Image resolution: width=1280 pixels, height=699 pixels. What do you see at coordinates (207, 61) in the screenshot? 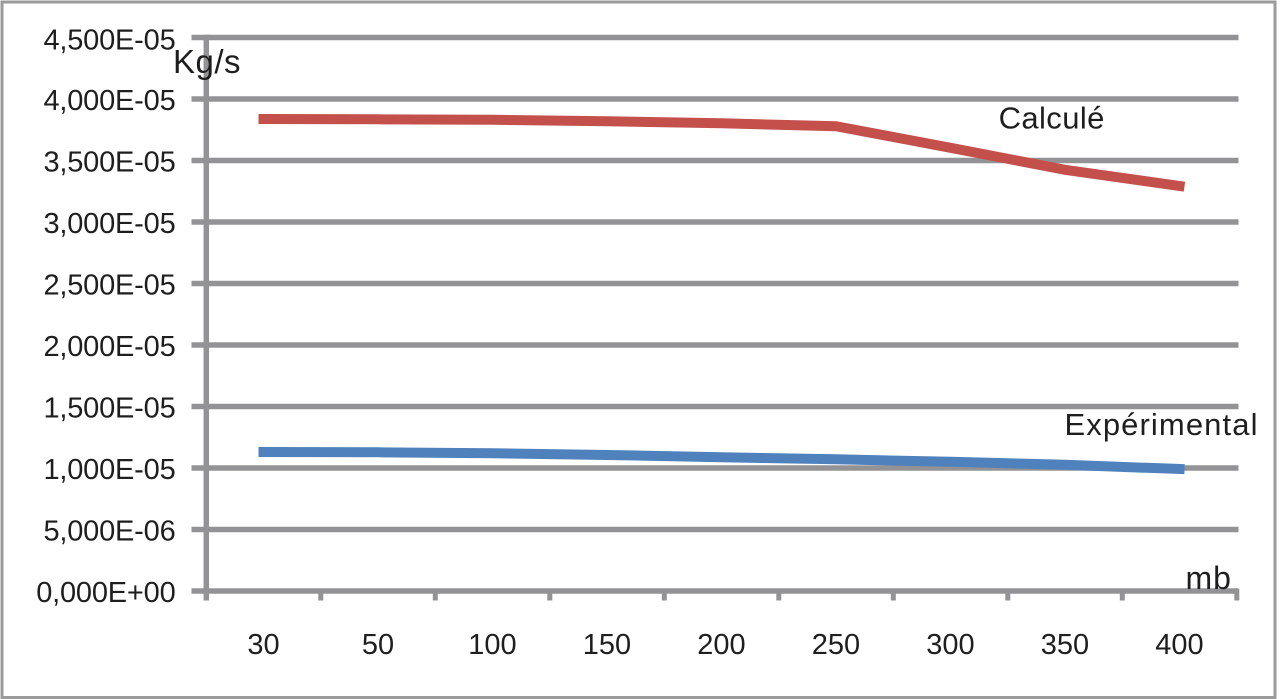
I see `svg-text: Kg/s` at bounding box center [207, 61].